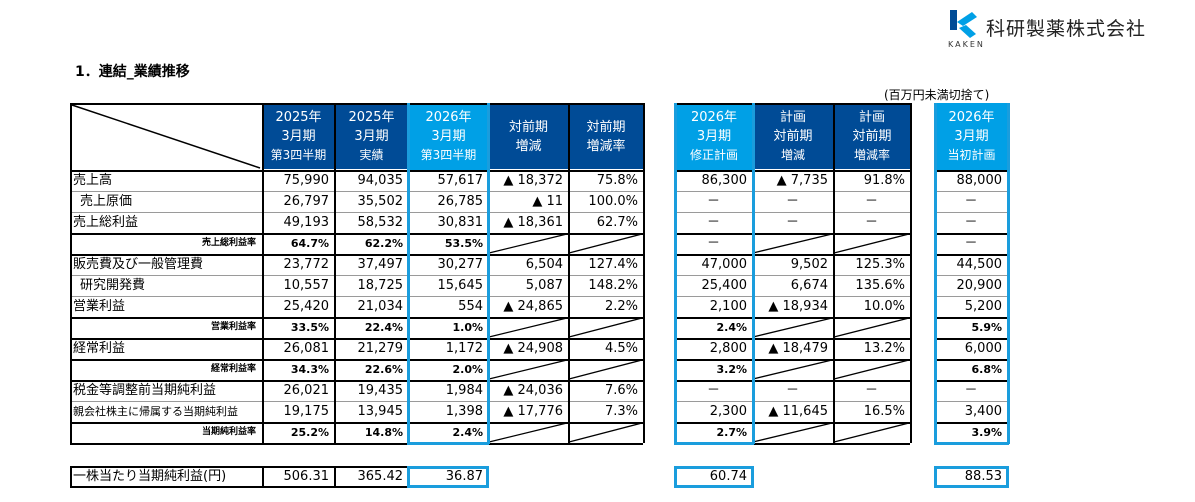 The height and width of the screenshot is (502, 1195). What do you see at coordinates (731, 432) in the screenshot?
I see `table-cell-fy2026_revised_plan: 2.7%` at bounding box center [731, 432].